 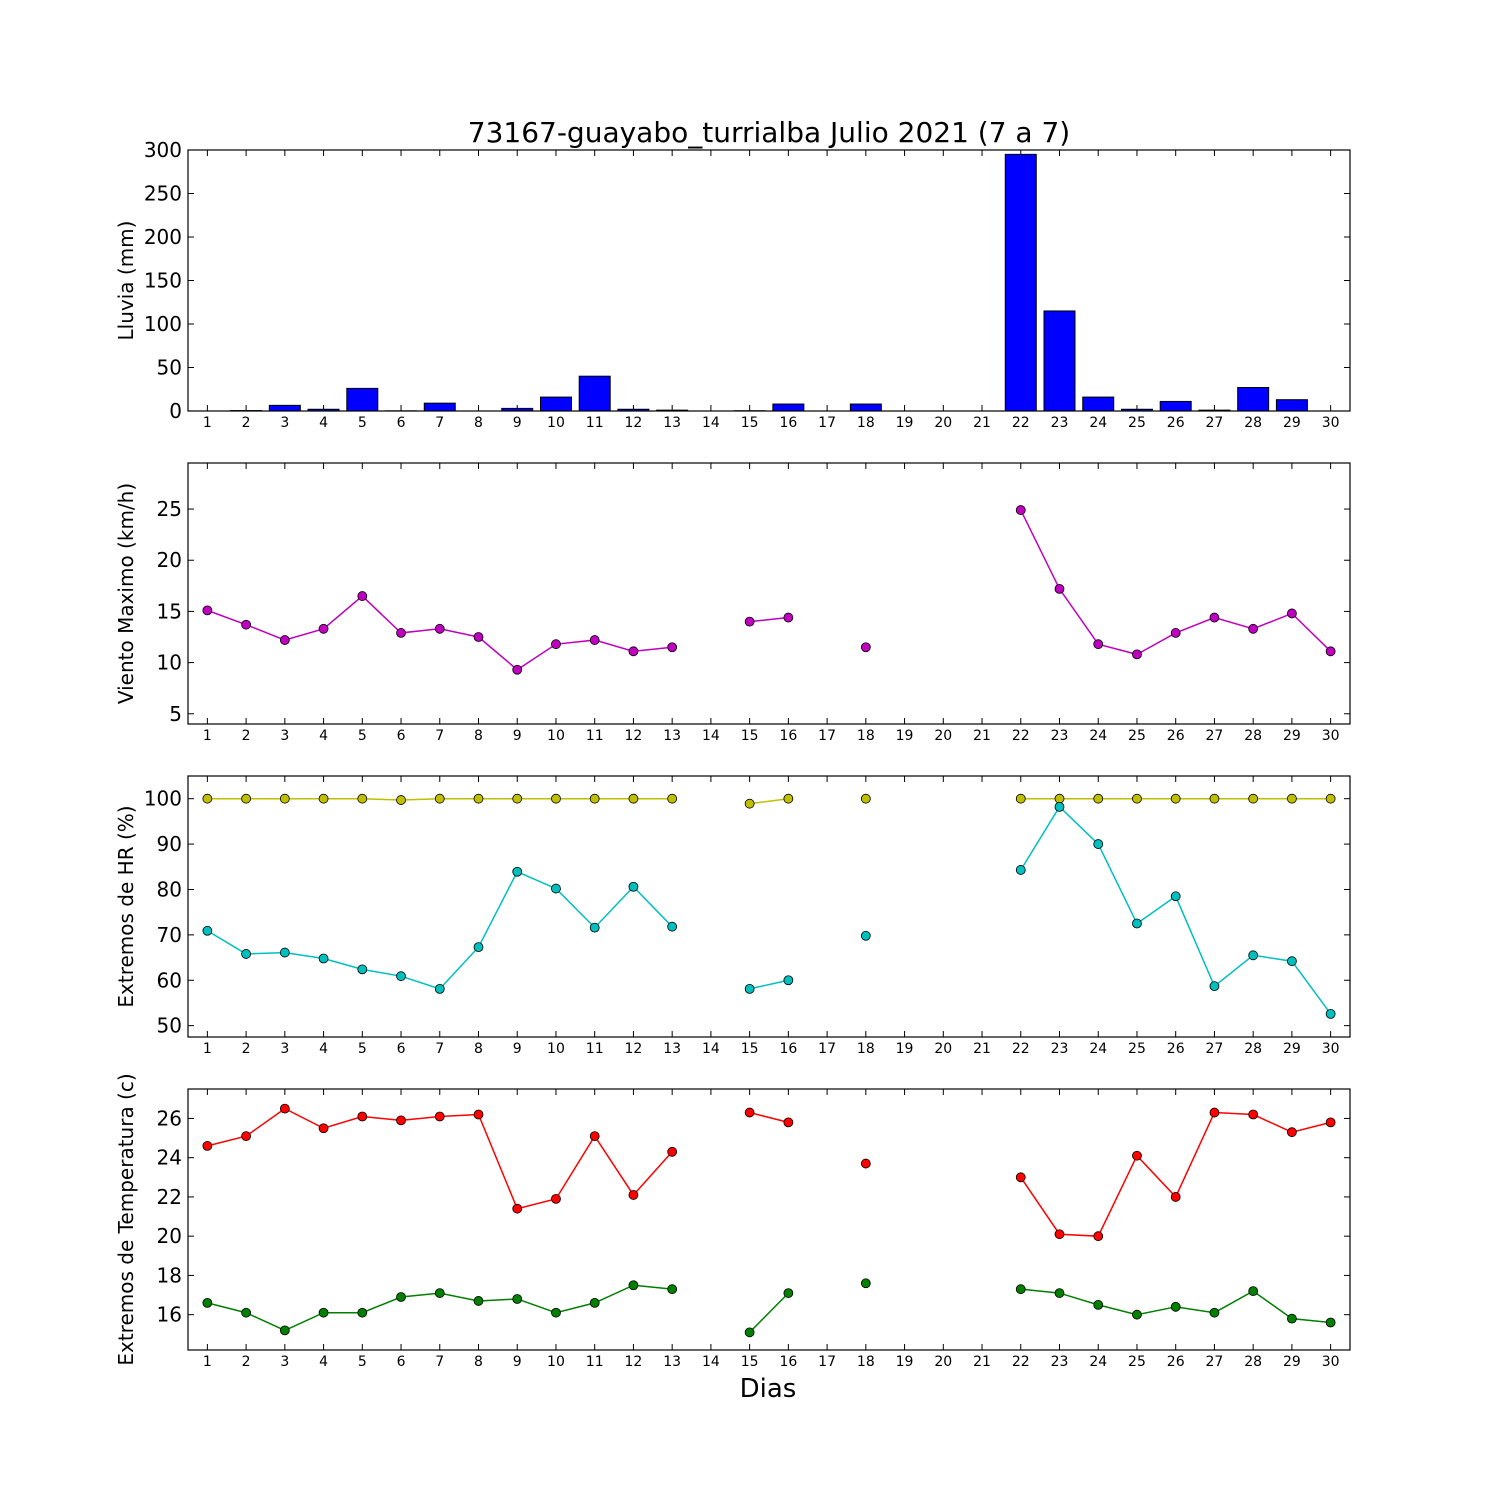 I want to click on x-tick-label: 25, so click(x=1137, y=423).